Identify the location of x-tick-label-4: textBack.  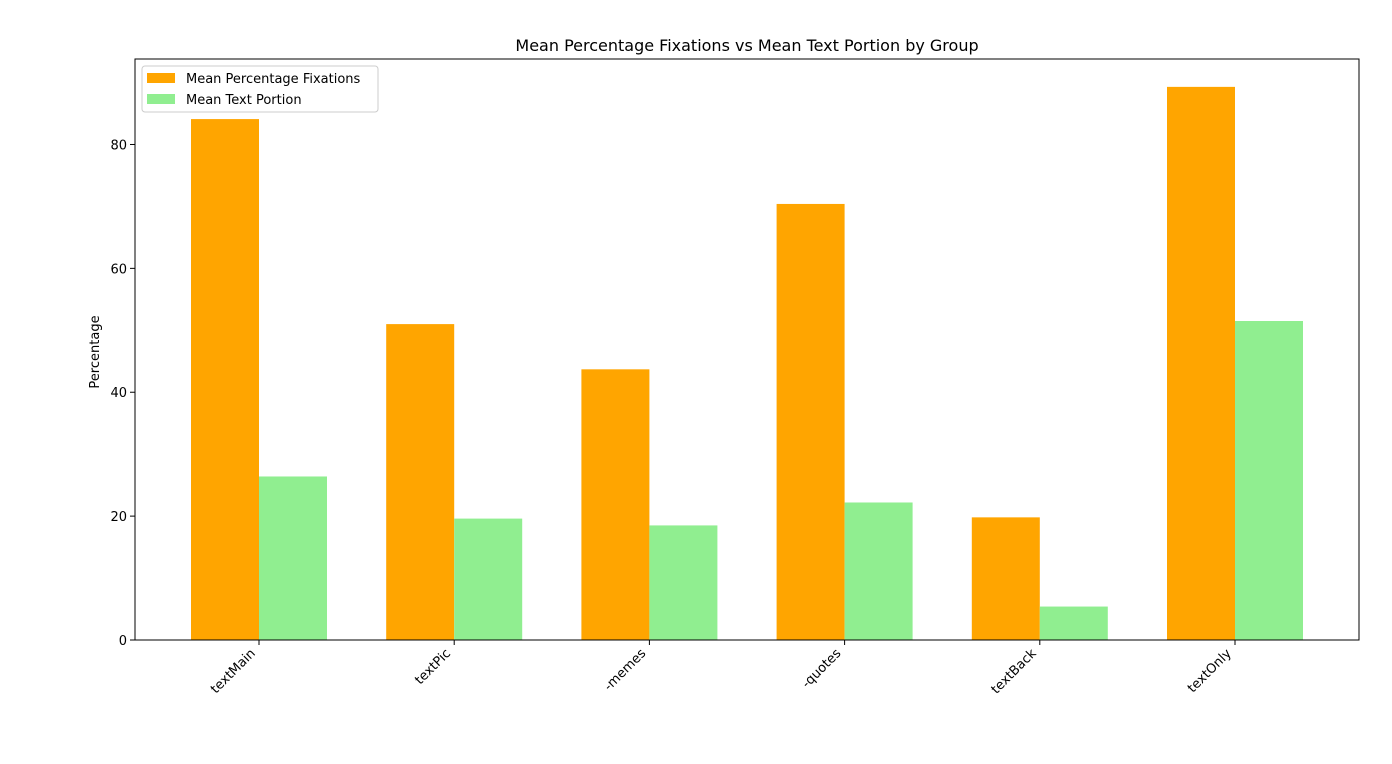
(1014, 671).